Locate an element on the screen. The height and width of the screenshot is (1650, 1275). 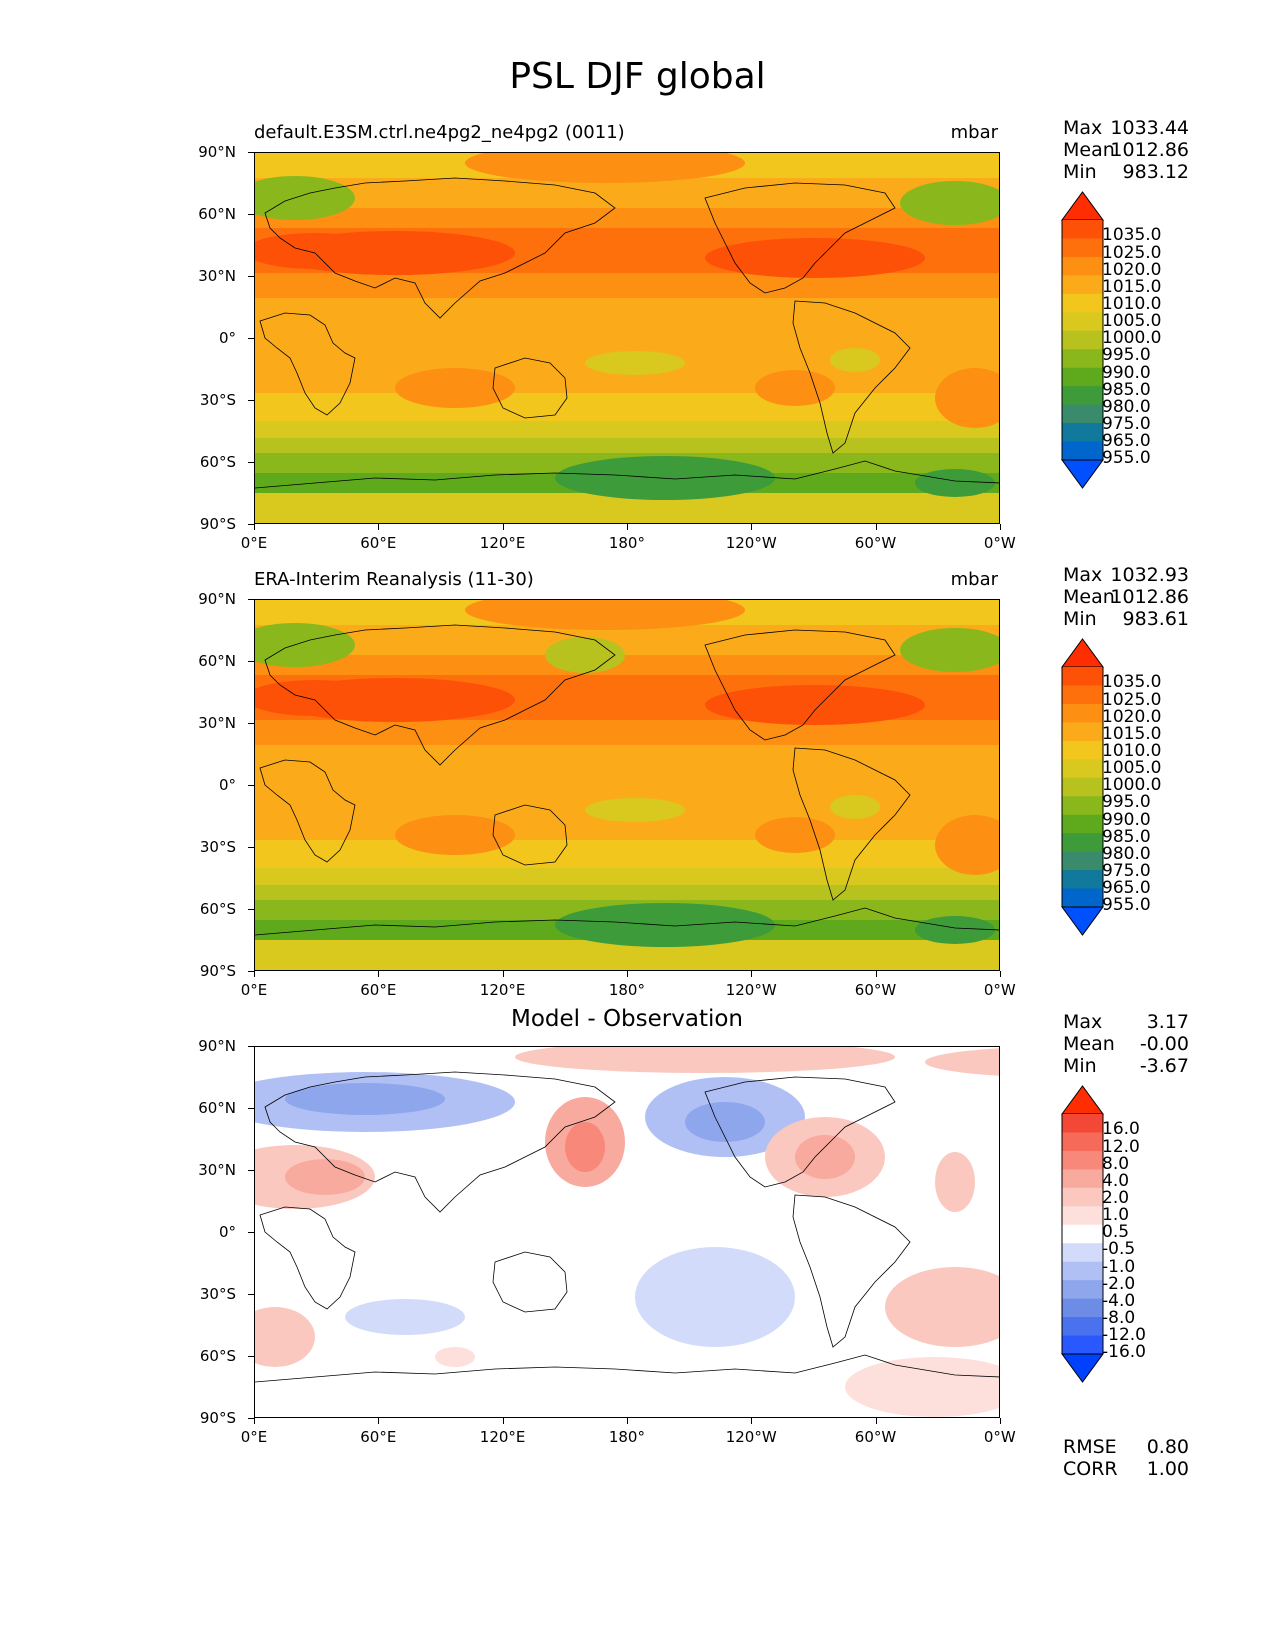
colorbar-outline is located at coordinates (1082, 787).